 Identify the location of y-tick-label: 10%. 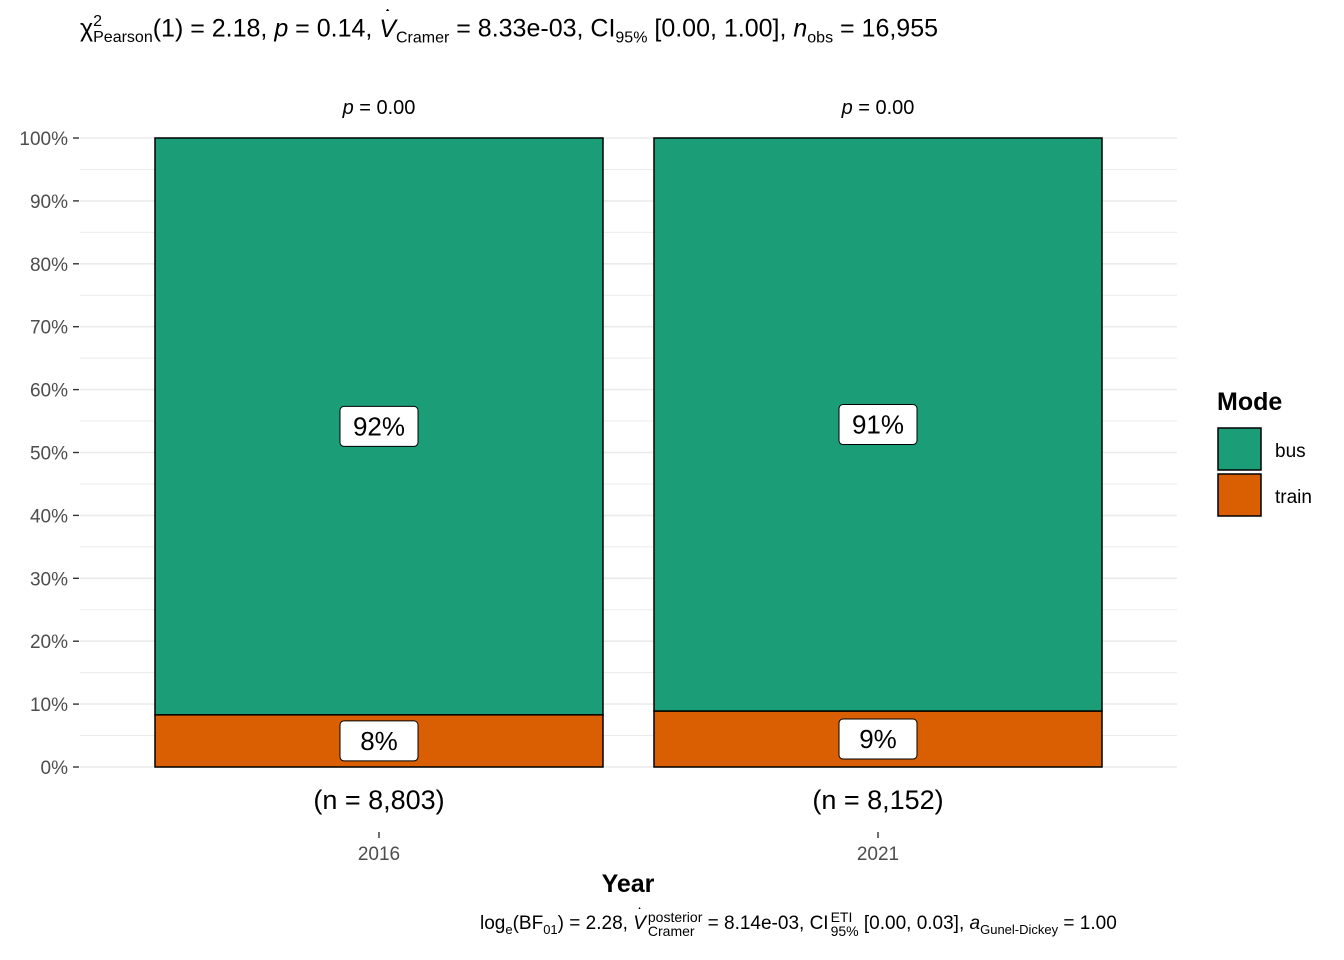
(49, 705).